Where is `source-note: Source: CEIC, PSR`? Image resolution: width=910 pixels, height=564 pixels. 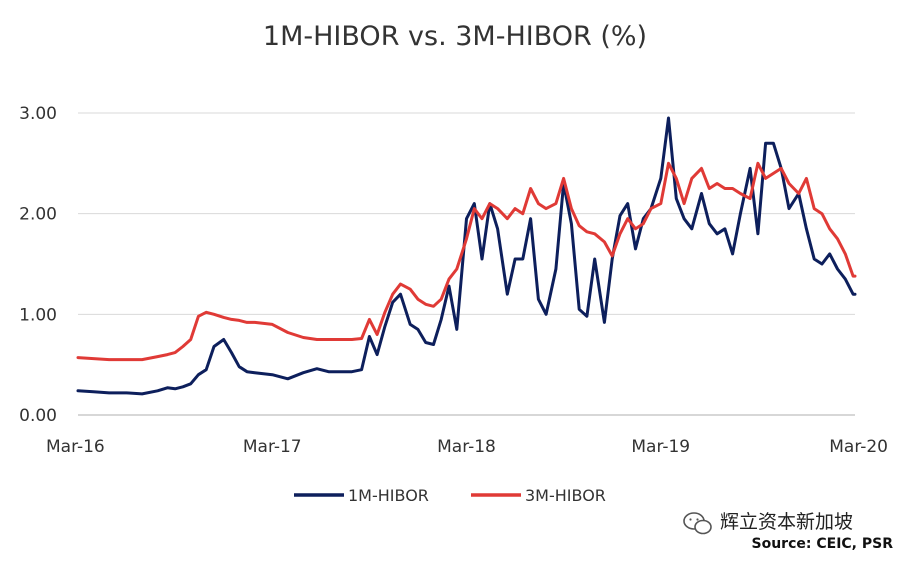
source-note: Source: CEIC, PSR is located at coordinates (823, 544).